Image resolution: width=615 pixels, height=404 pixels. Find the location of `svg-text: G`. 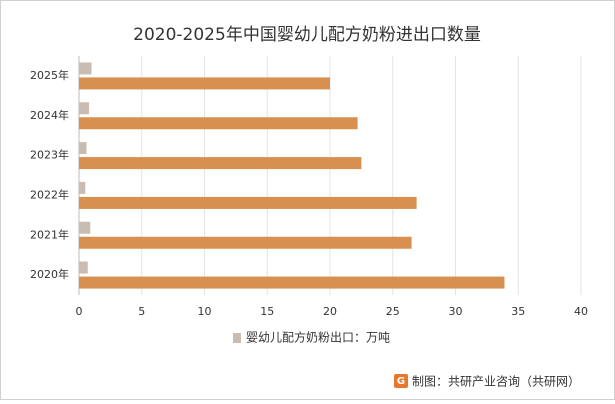

svg-text: G is located at coordinates (401, 381).